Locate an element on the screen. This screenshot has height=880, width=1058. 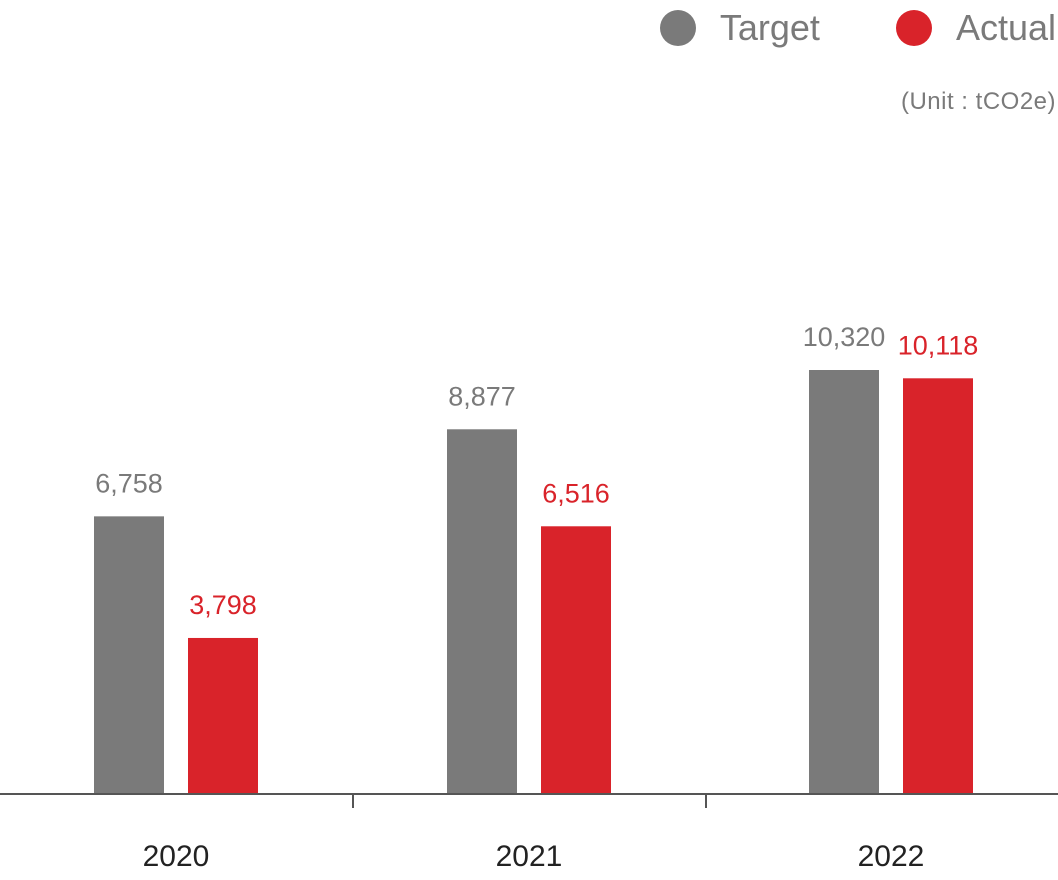
bar-actual-2022 is located at coordinates (938, 586).